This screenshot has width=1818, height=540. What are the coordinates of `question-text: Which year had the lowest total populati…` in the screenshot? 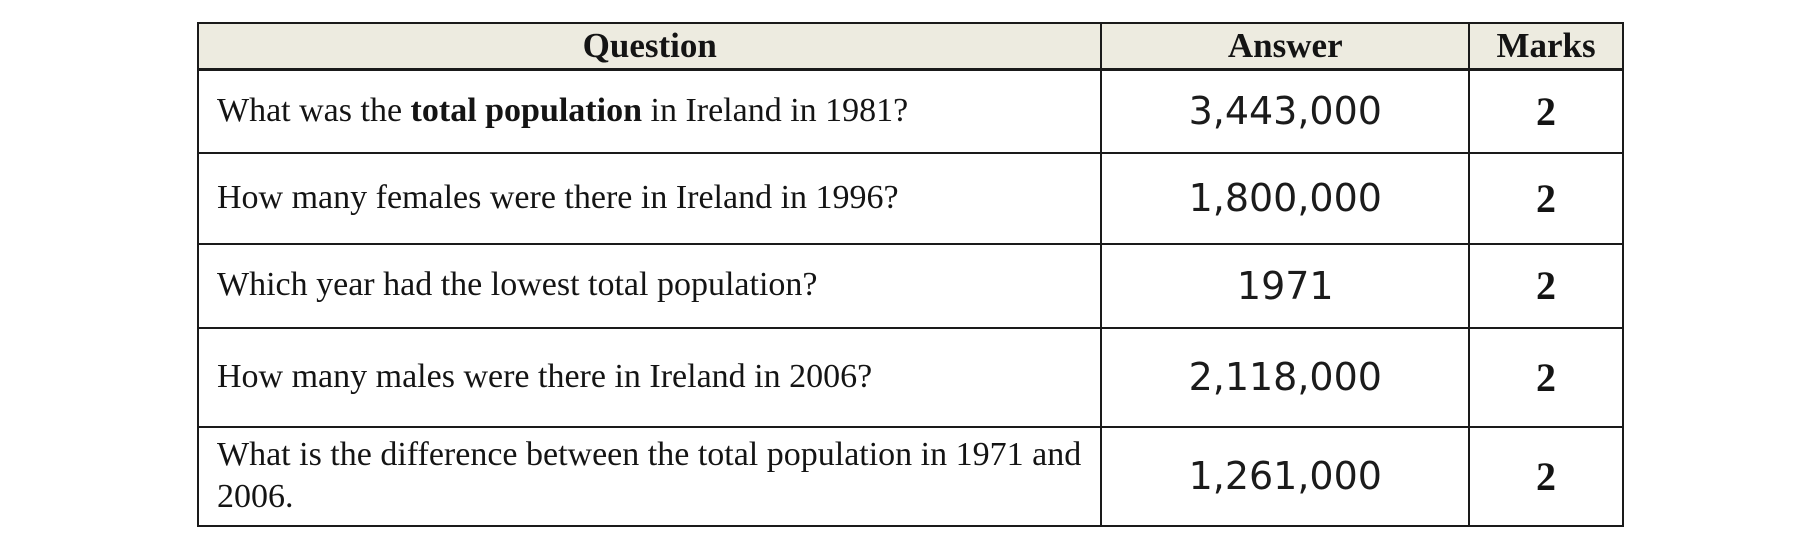 It's located at (517, 285).